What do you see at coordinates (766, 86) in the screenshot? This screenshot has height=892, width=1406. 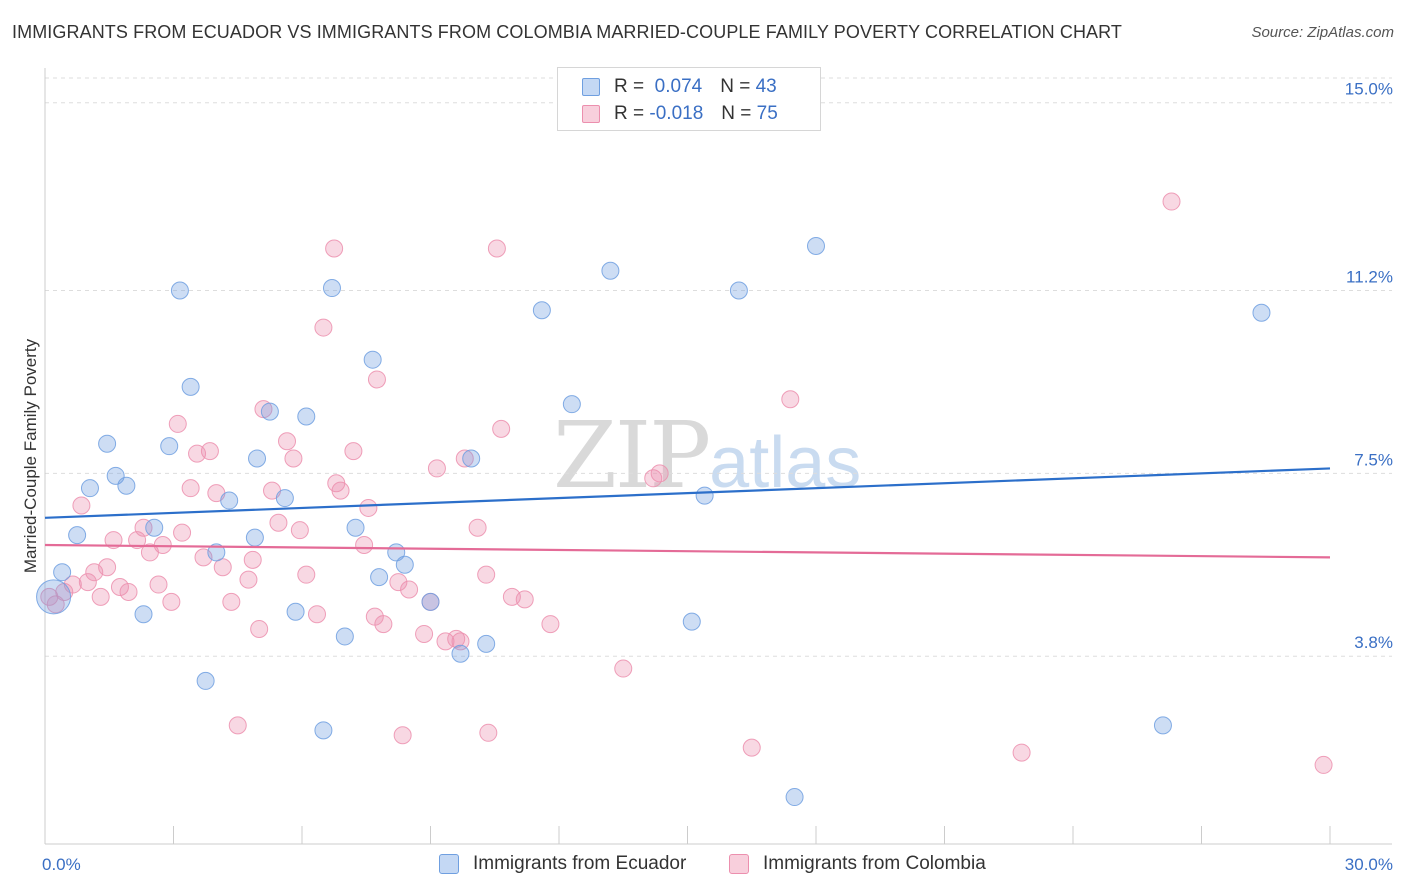 I see `legend-n-value-ecuador: 43` at bounding box center [766, 86].